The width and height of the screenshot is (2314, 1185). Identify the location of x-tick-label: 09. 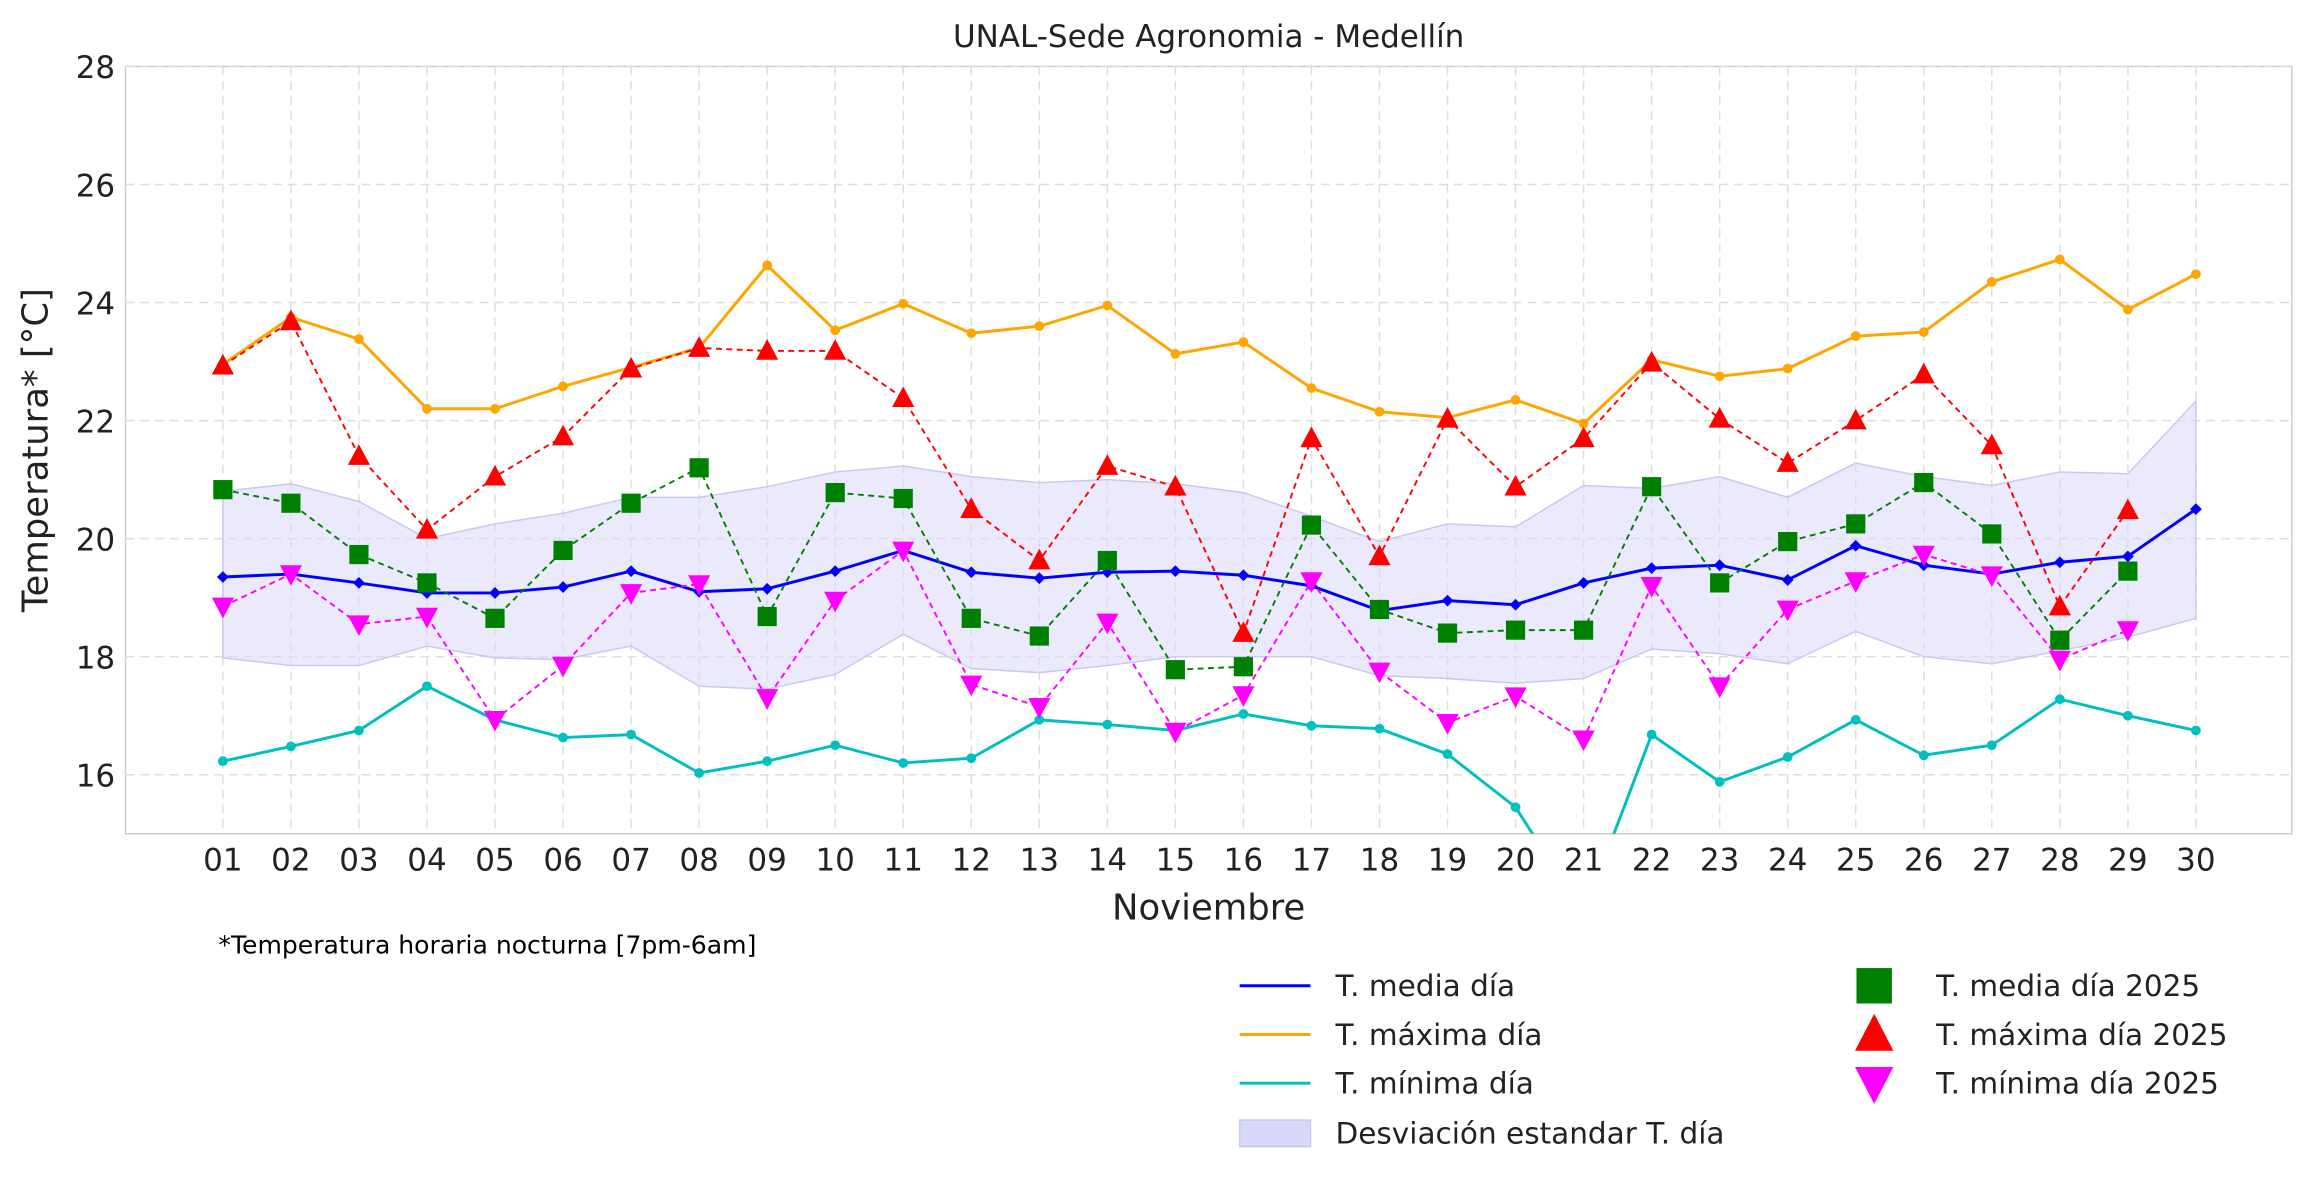
(766, 861).